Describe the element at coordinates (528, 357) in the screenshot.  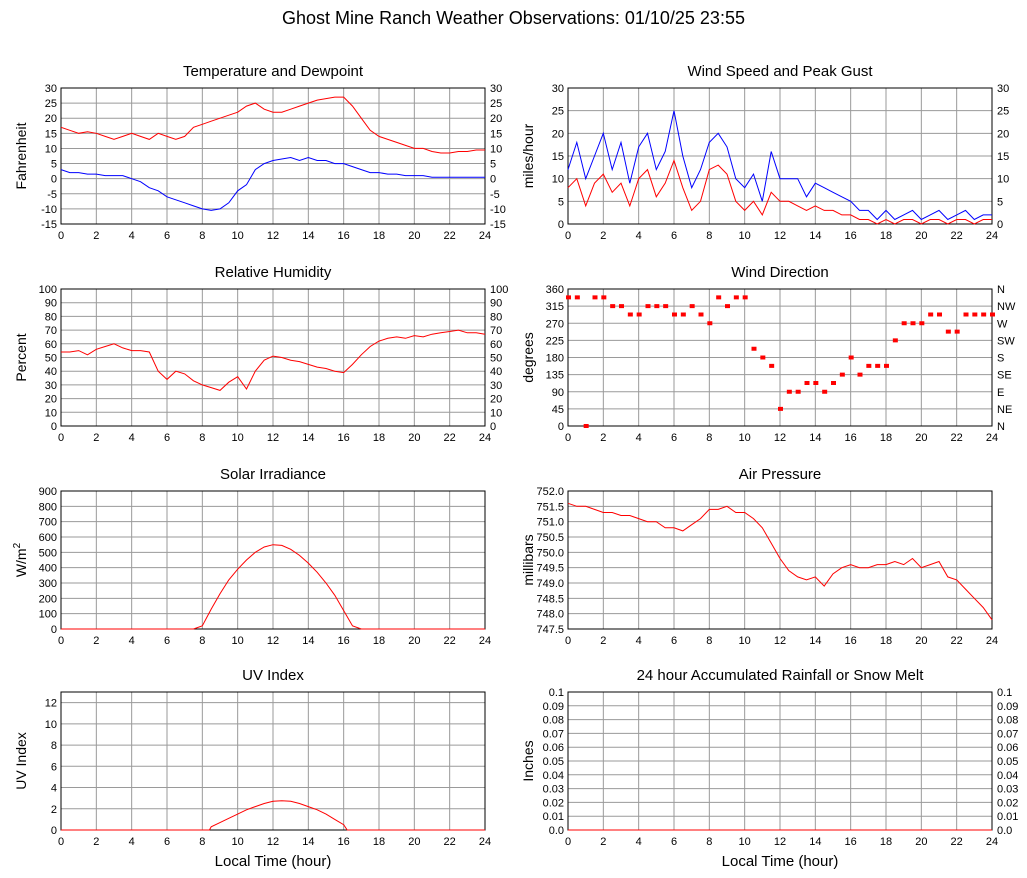
I see `y-axis-label: degrees` at that location.